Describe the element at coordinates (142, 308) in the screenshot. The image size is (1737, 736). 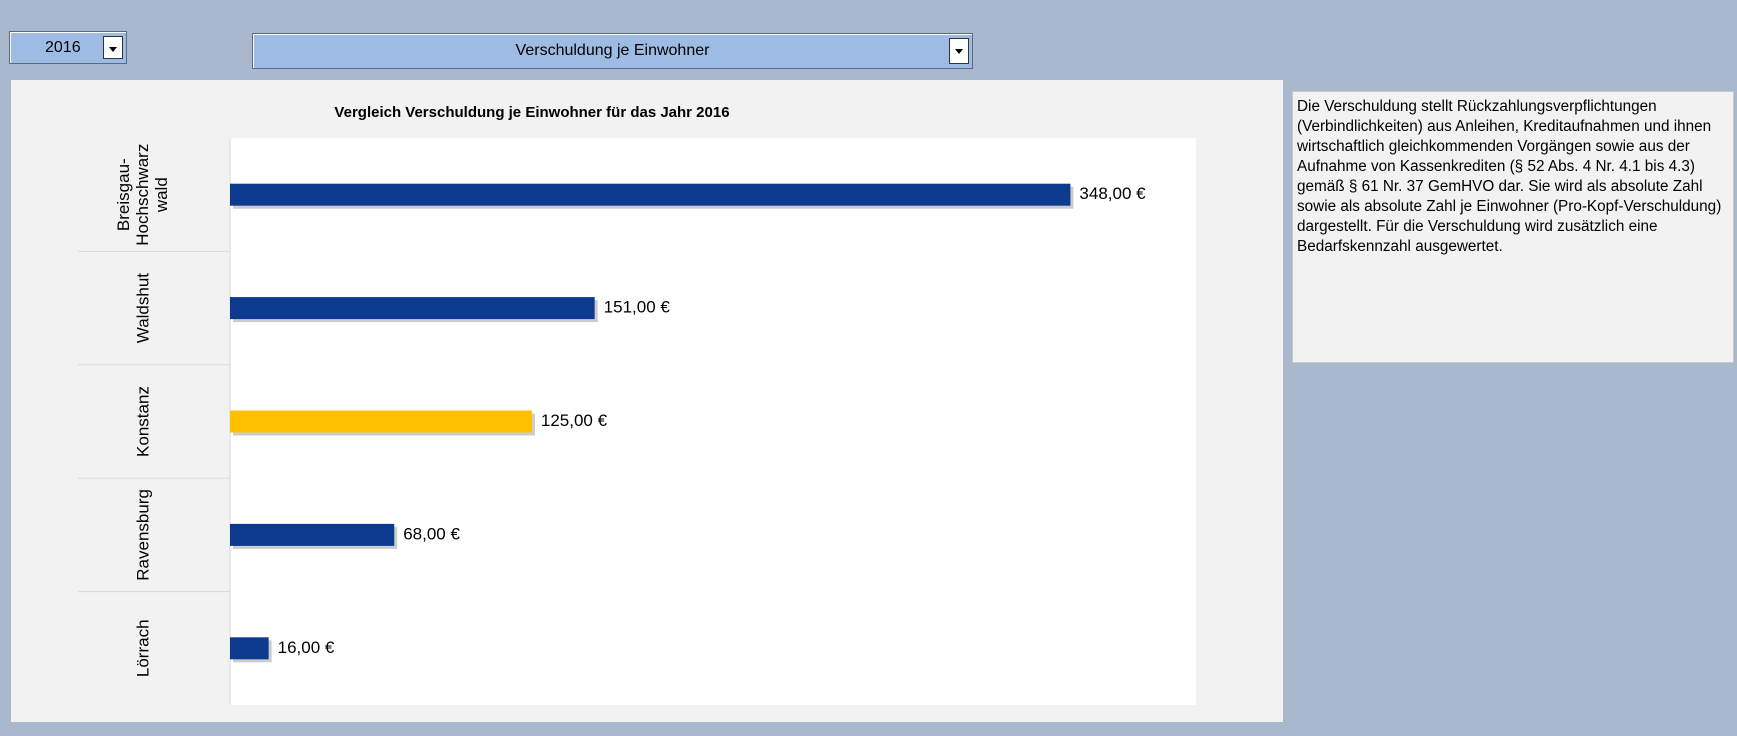
I see `y-tick-label: Waldshut` at that location.